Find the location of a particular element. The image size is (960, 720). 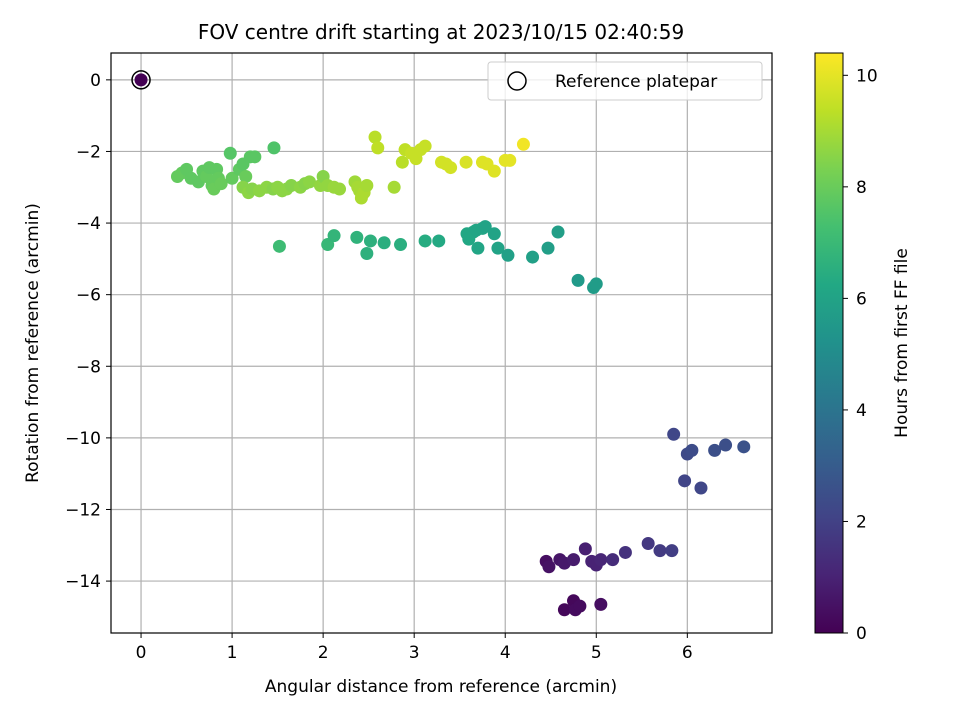

colorbar-gradient is located at coordinates (829, 343).